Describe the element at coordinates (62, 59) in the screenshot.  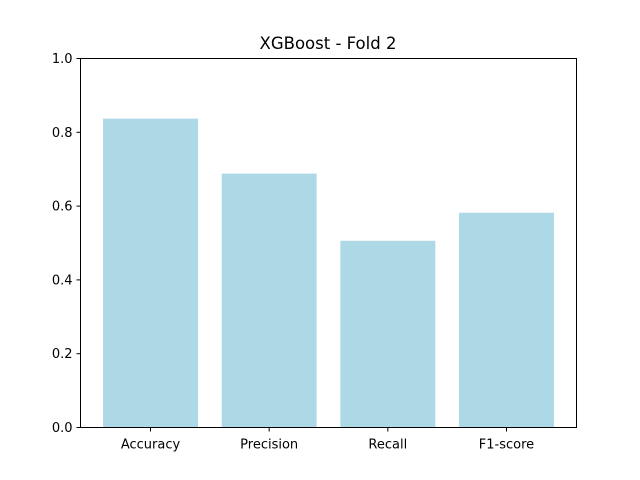
I see `y-tick-label-5: 1.0` at that location.